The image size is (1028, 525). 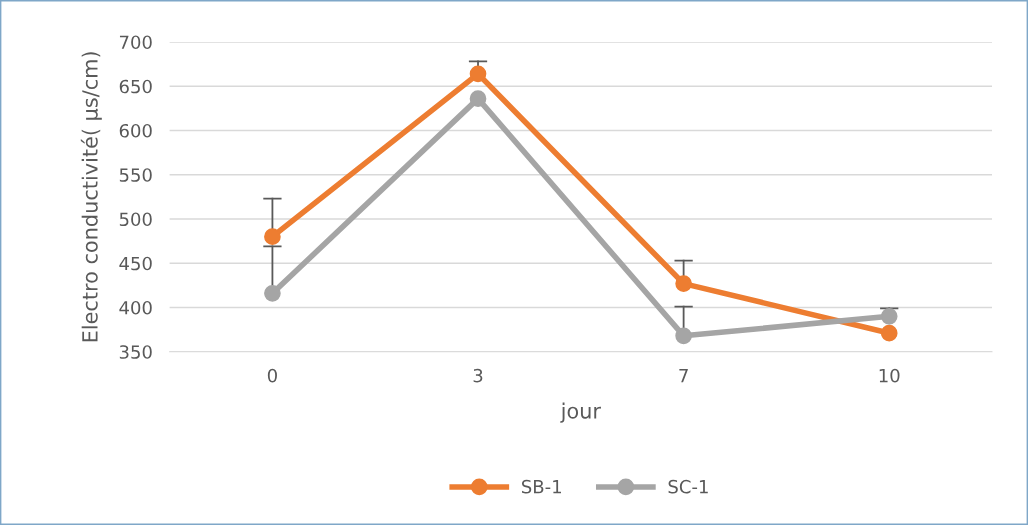 I want to click on y-tick-label: 550, so click(x=135, y=175).